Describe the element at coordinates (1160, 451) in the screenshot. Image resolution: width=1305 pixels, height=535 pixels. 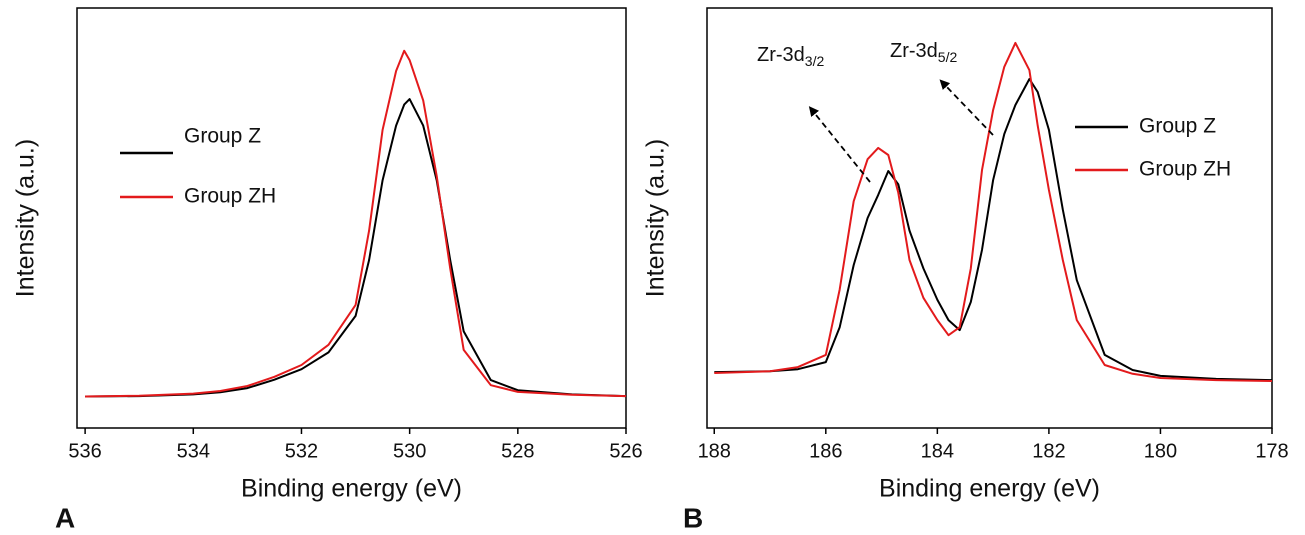
I see `x-tick-label: 180` at that location.